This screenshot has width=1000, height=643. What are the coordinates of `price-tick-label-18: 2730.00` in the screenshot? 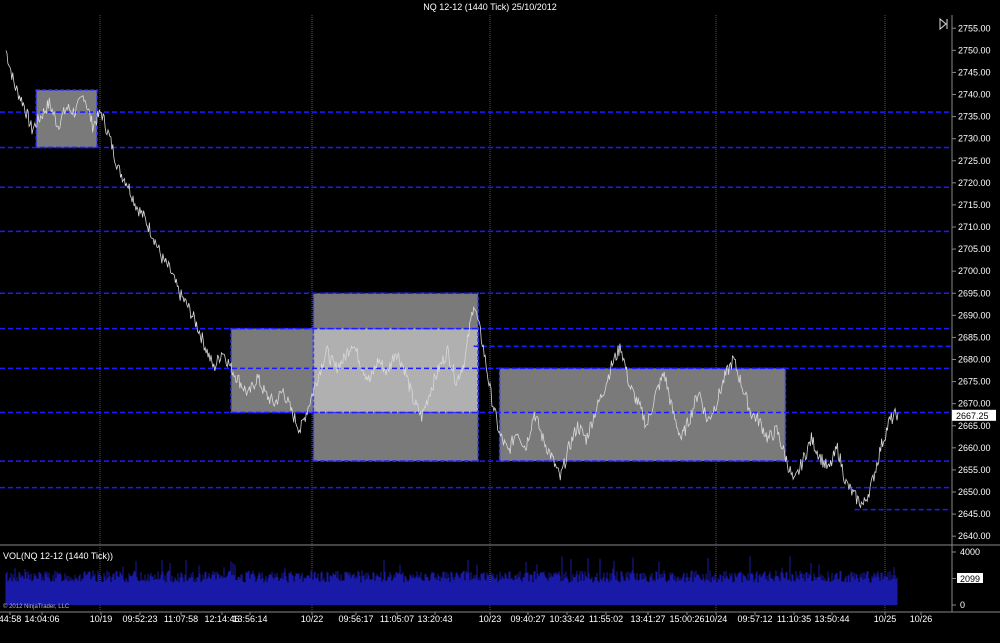 It's located at (974, 139).